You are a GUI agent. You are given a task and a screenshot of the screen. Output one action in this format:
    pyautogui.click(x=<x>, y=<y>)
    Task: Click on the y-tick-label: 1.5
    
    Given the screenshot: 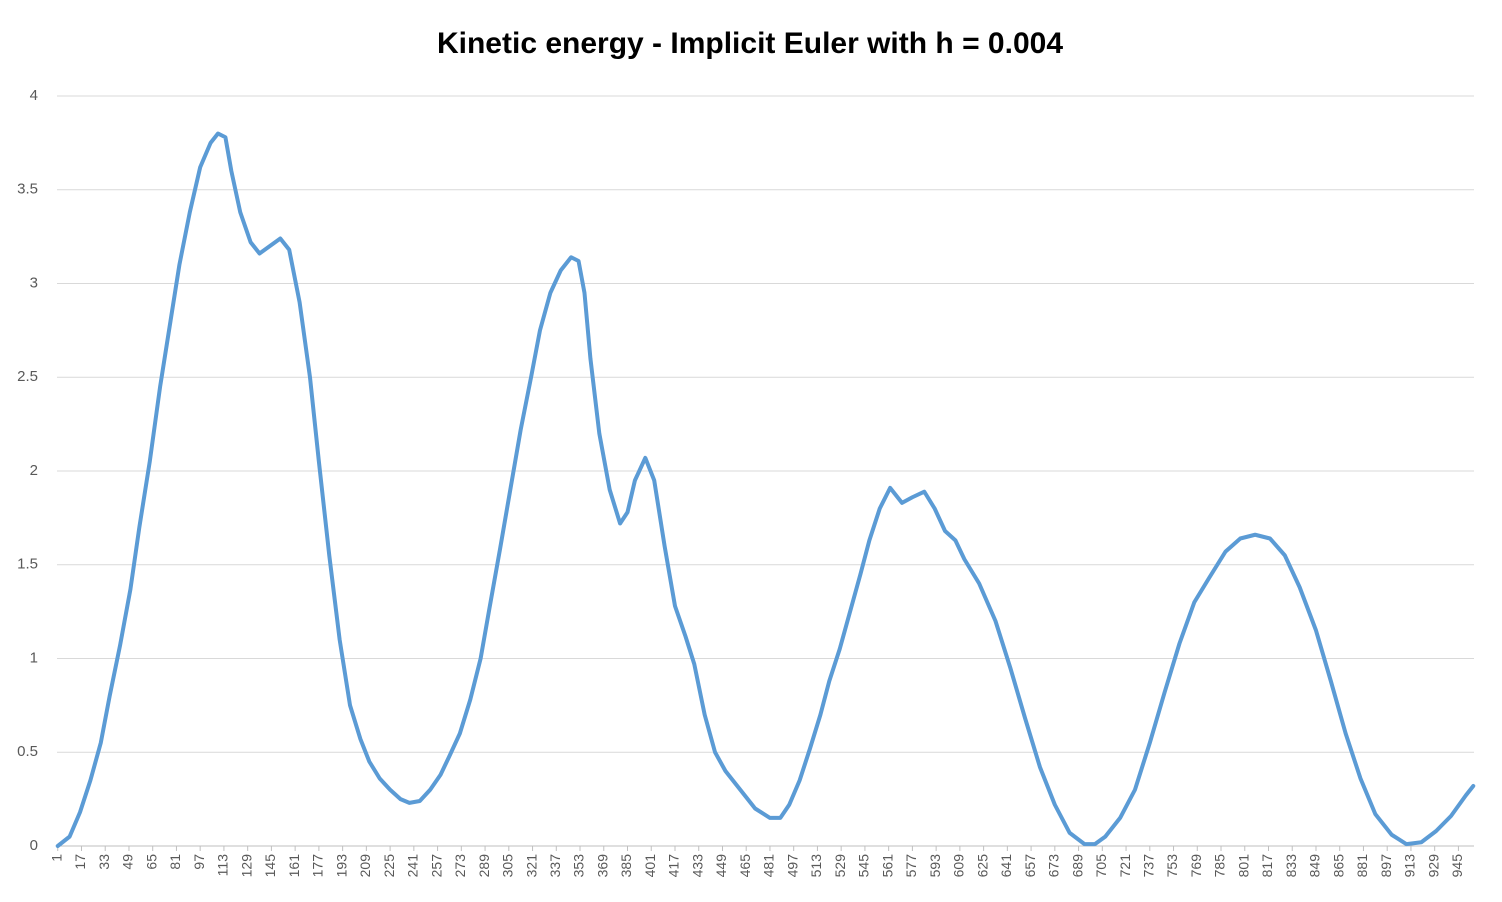 What is the action you would take?
    pyautogui.click(x=27, y=564)
    